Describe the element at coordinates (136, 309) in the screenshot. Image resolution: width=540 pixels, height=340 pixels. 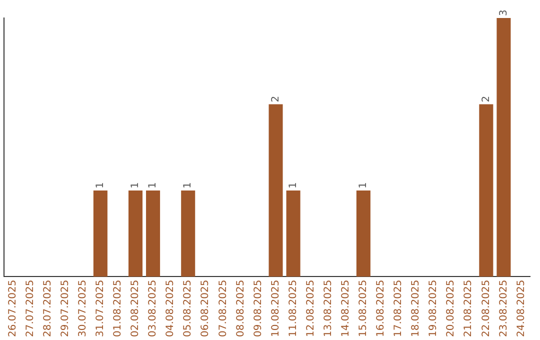
I see `x-tick-label: 02.08.2025` at that location.